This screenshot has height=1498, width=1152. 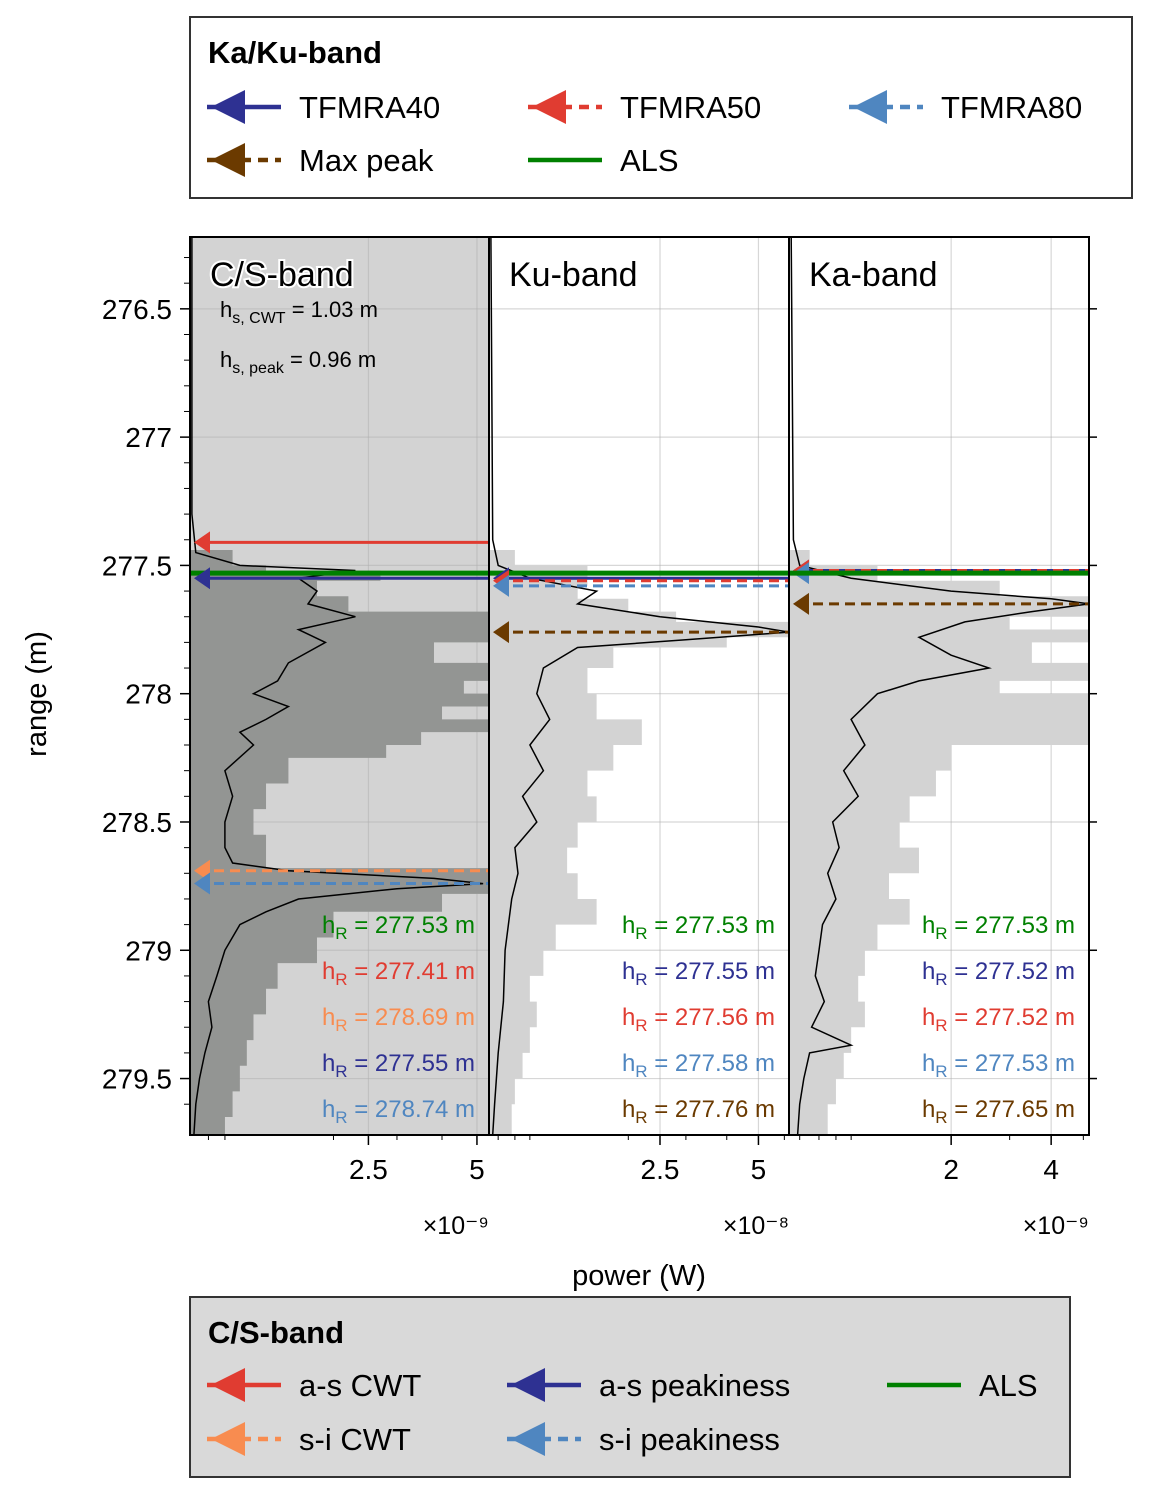 I want to click on y-tick-label-0: 276.5, so click(x=137, y=309).